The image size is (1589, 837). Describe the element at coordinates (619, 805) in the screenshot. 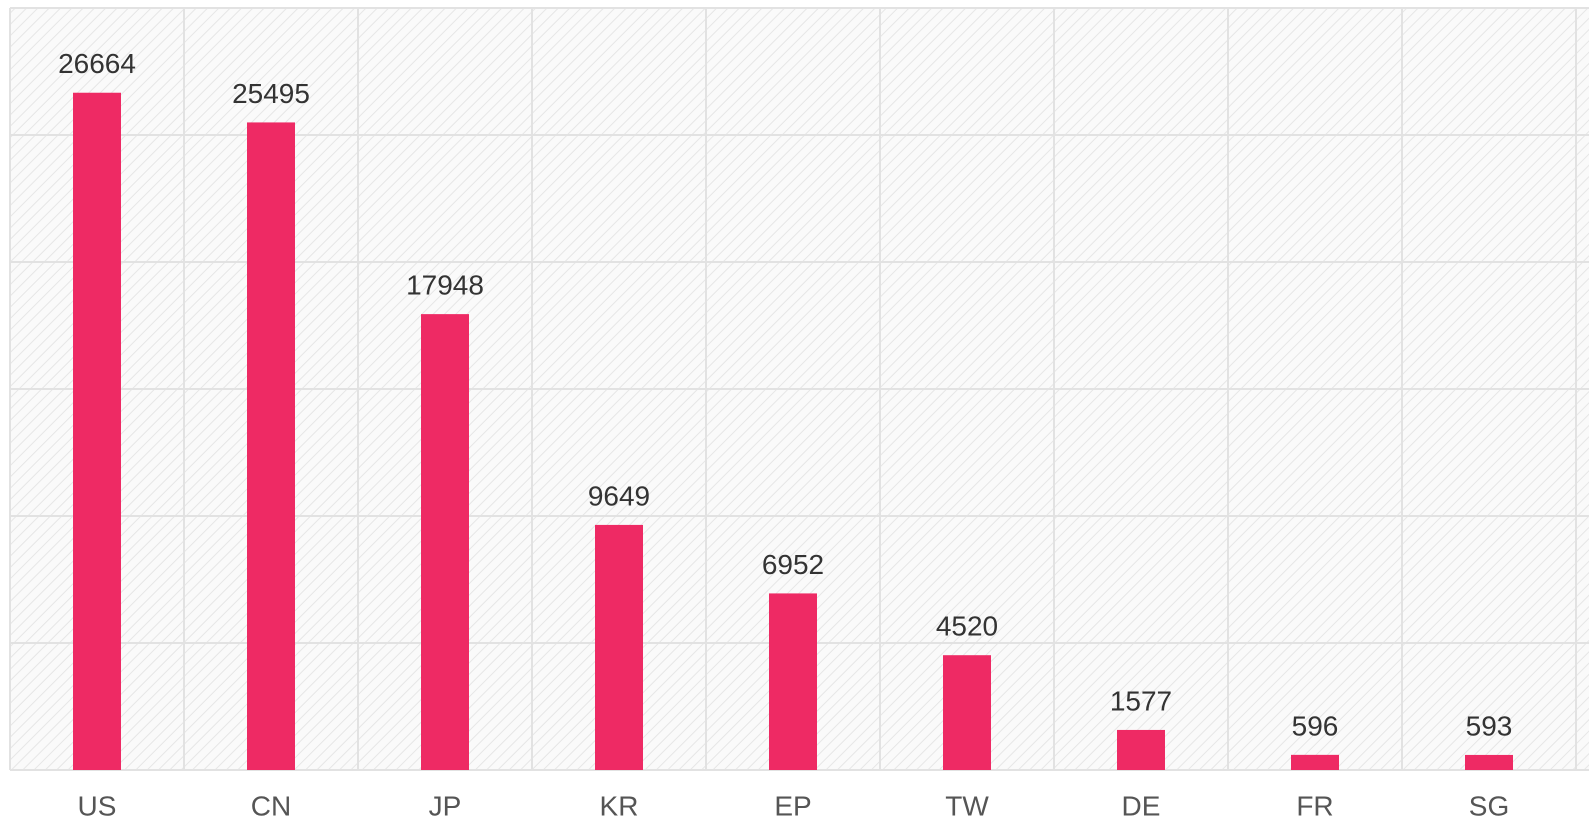

I see `x-tick-label: KR` at that location.